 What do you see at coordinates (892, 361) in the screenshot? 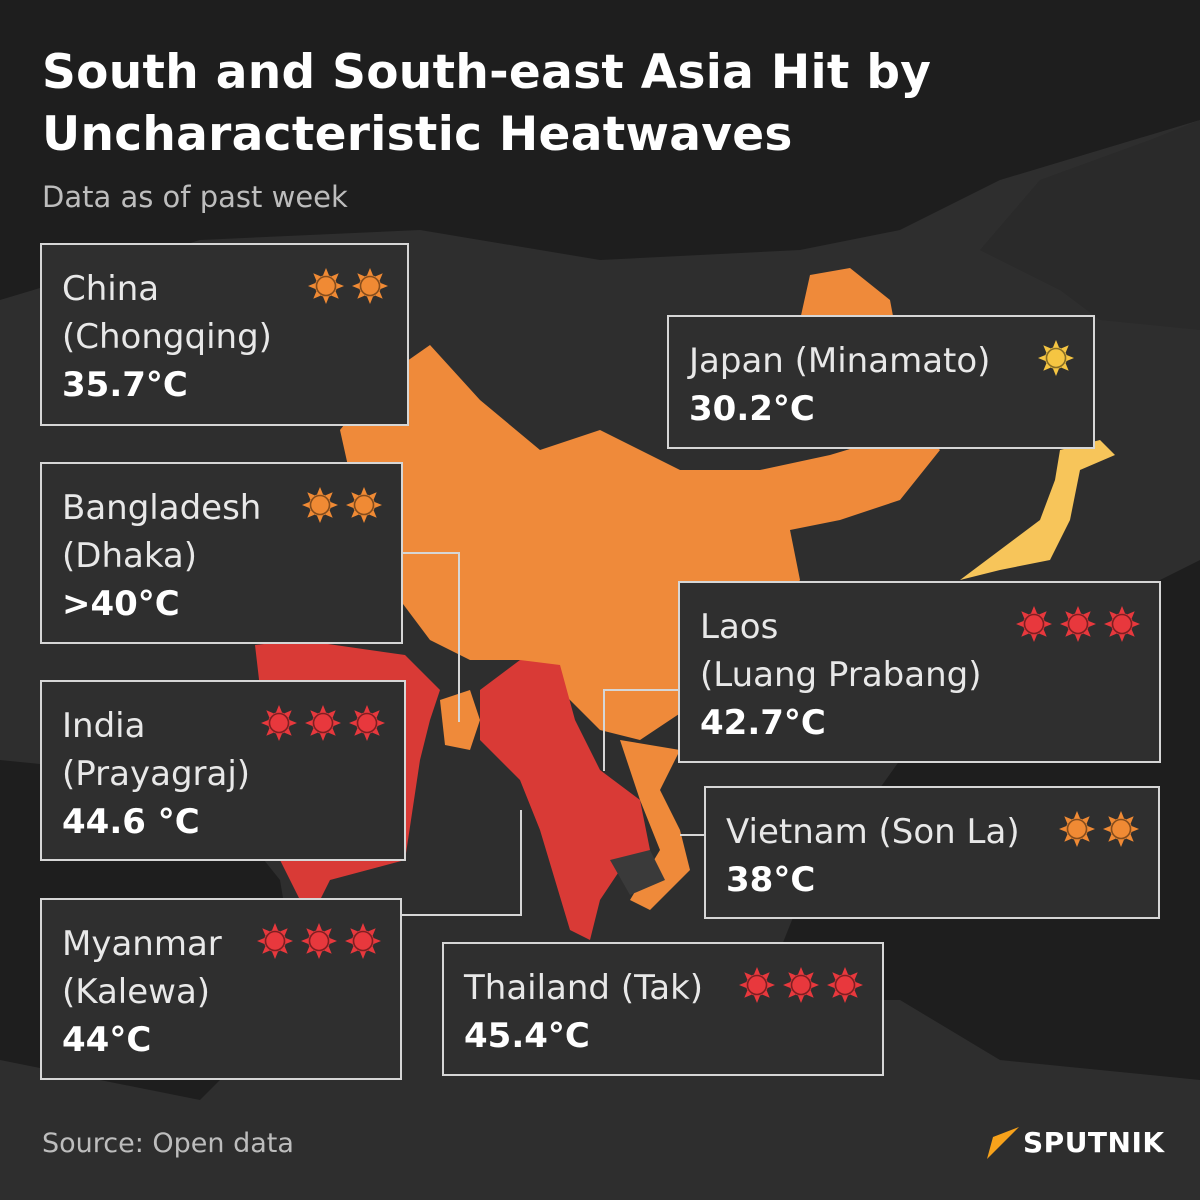
I see `city: (Minamato)` at bounding box center [892, 361].